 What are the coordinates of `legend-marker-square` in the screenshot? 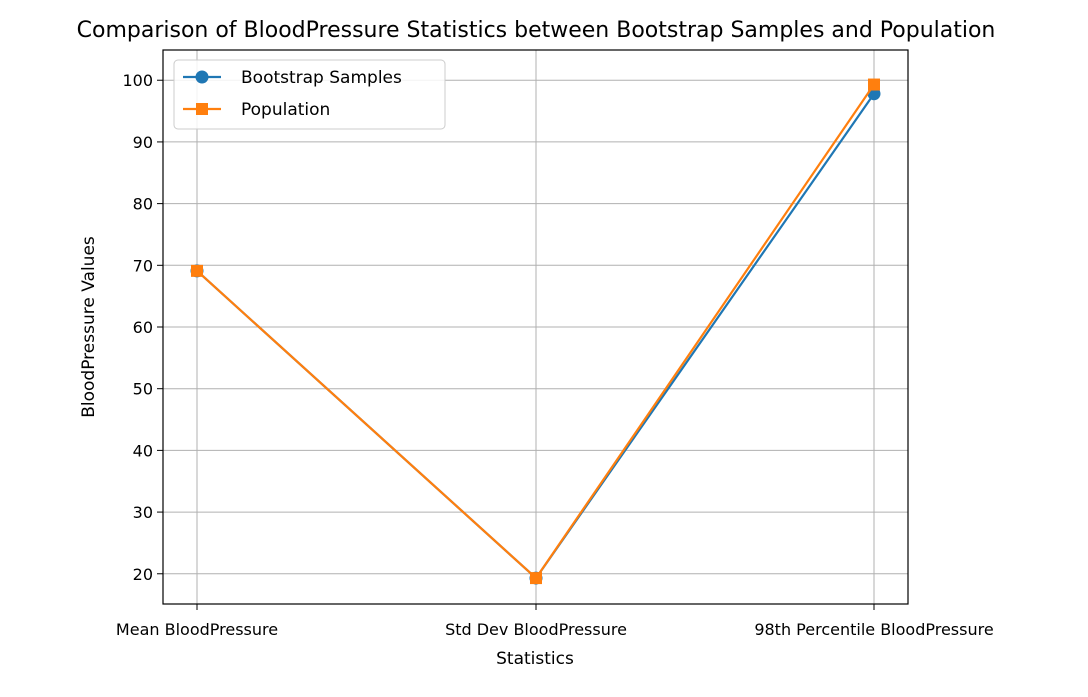 It's located at (202, 109).